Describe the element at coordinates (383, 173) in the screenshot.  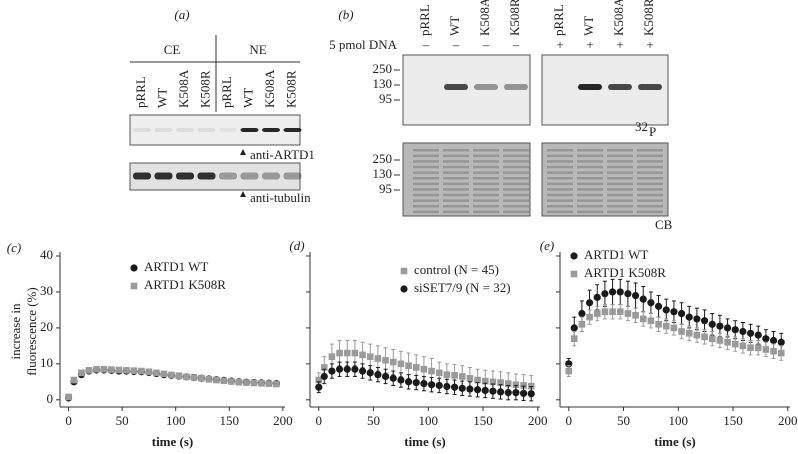
I see `size-marker: 130` at that location.